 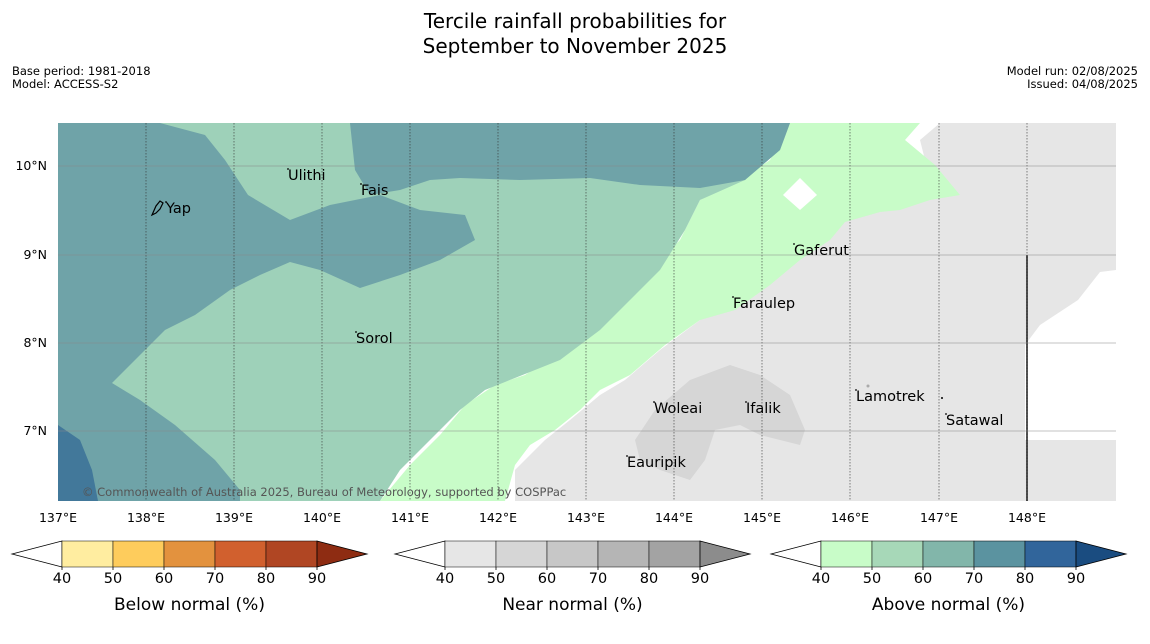 I want to click on lon-label: 138°E, so click(x=146, y=517).